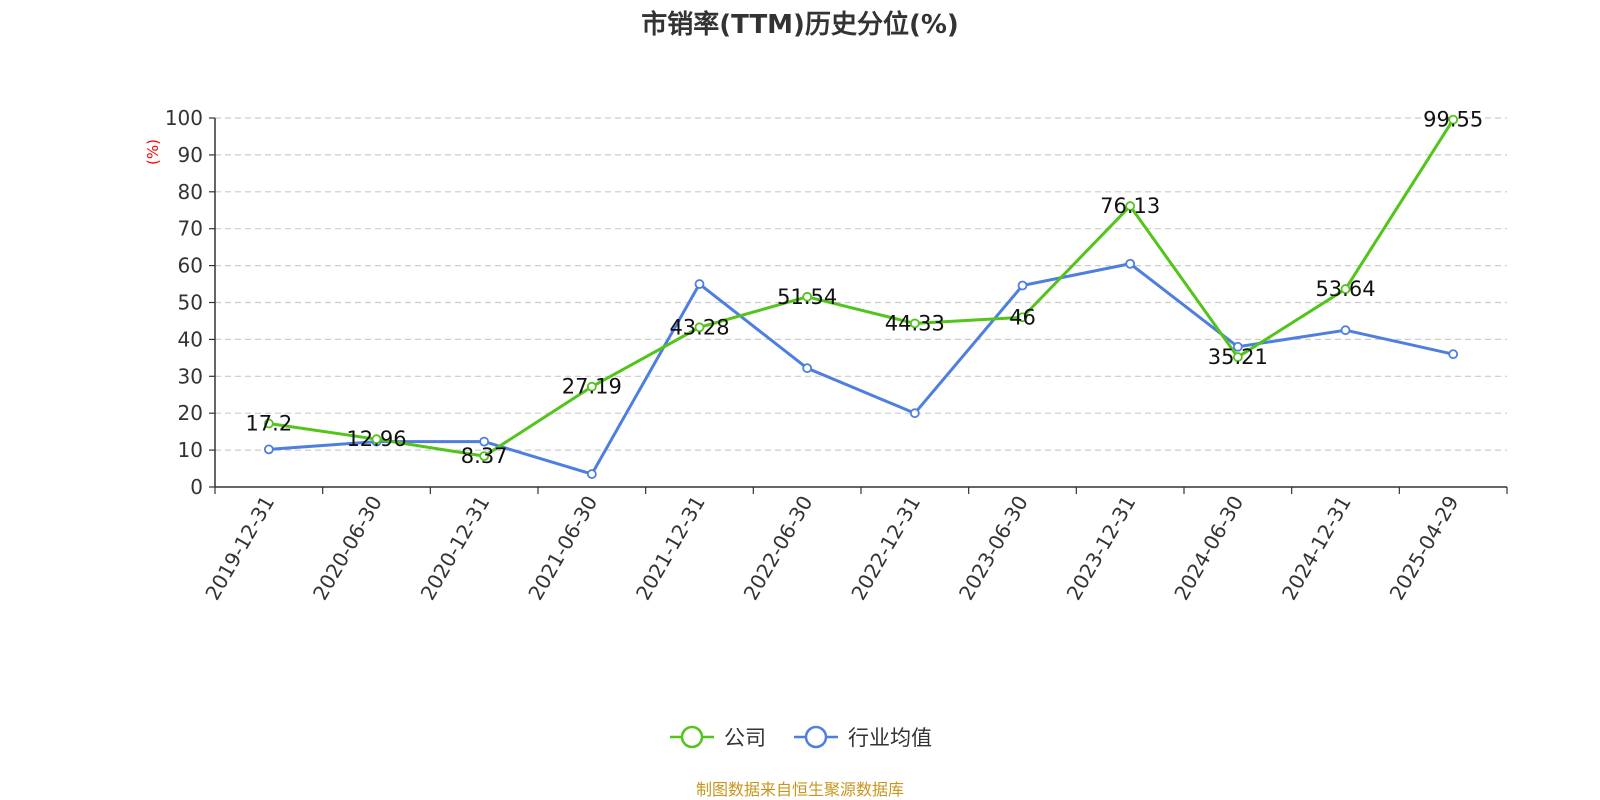 The width and height of the screenshot is (1600, 800). What do you see at coordinates (885, 547) in the screenshot?
I see `x-tick-label: 2022-12-31` at bounding box center [885, 547].